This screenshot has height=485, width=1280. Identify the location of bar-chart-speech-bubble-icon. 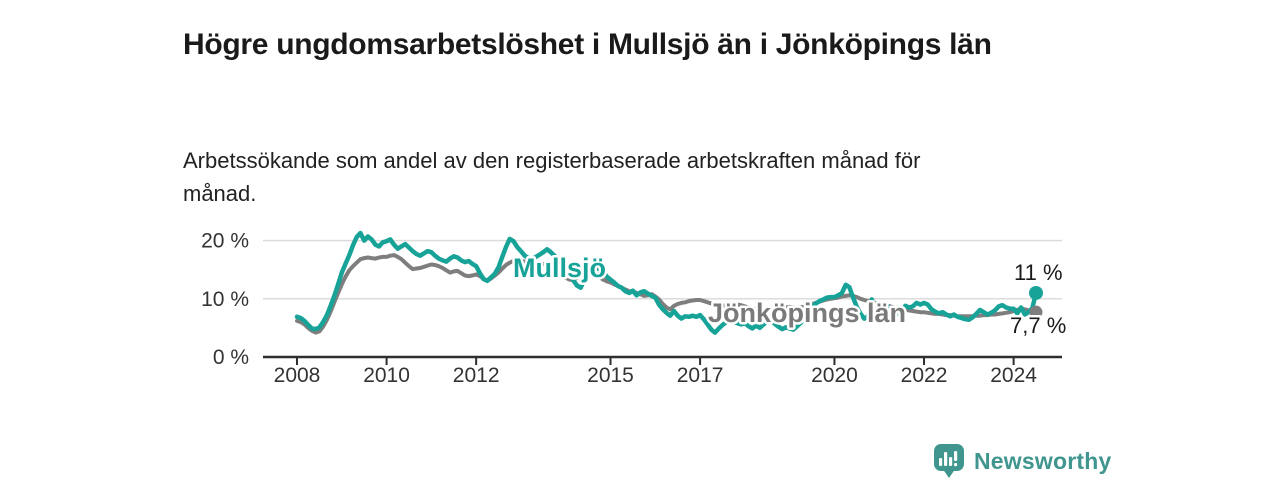
(949, 461).